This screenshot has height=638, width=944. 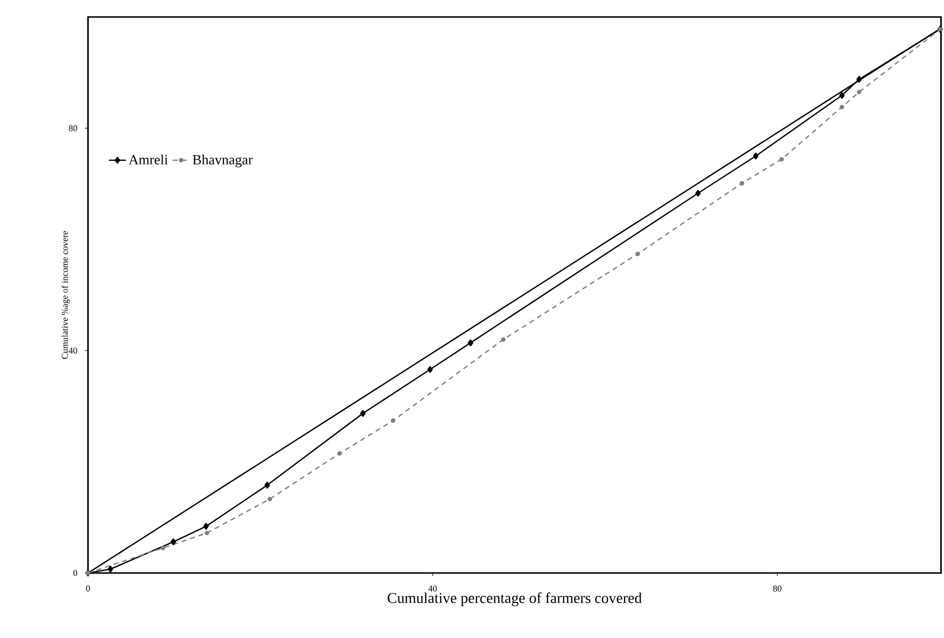 I want to click on x-tick-label: 80, so click(x=777, y=588).